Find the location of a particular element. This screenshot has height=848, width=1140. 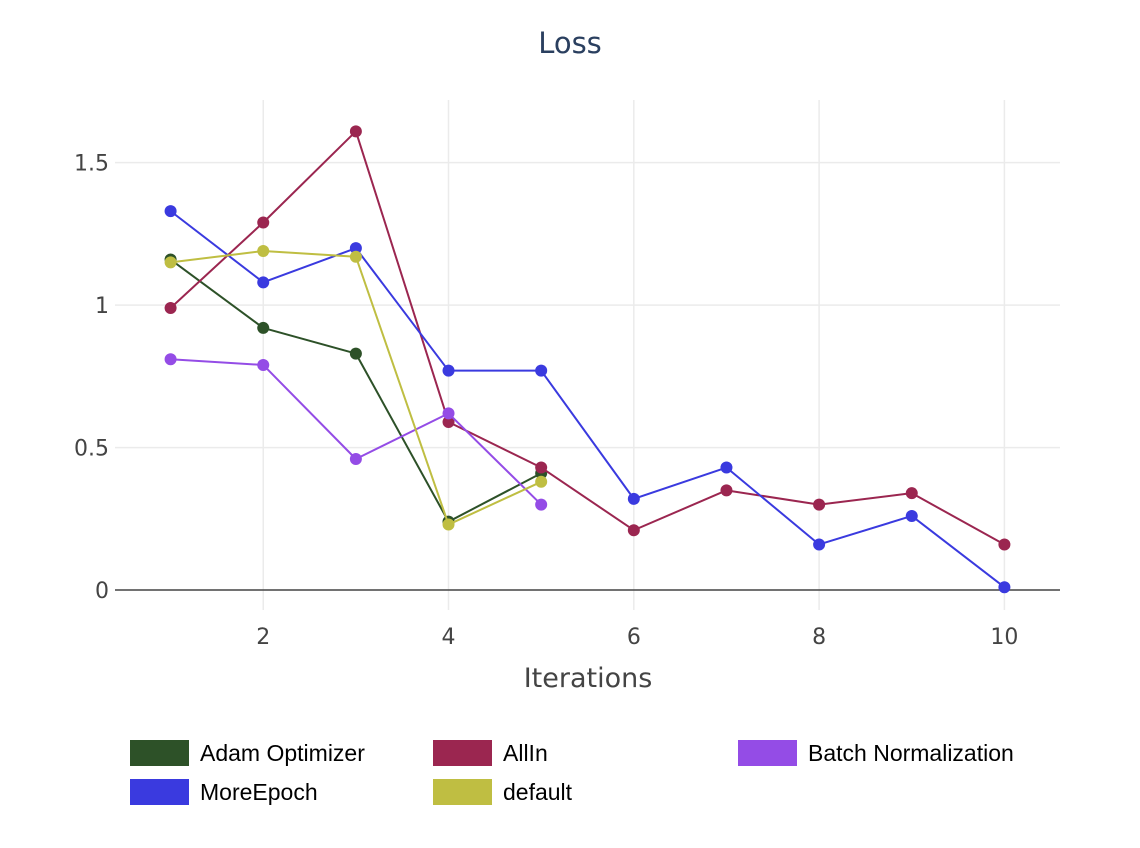

y-tick-label: 1 is located at coordinates (102, 306).